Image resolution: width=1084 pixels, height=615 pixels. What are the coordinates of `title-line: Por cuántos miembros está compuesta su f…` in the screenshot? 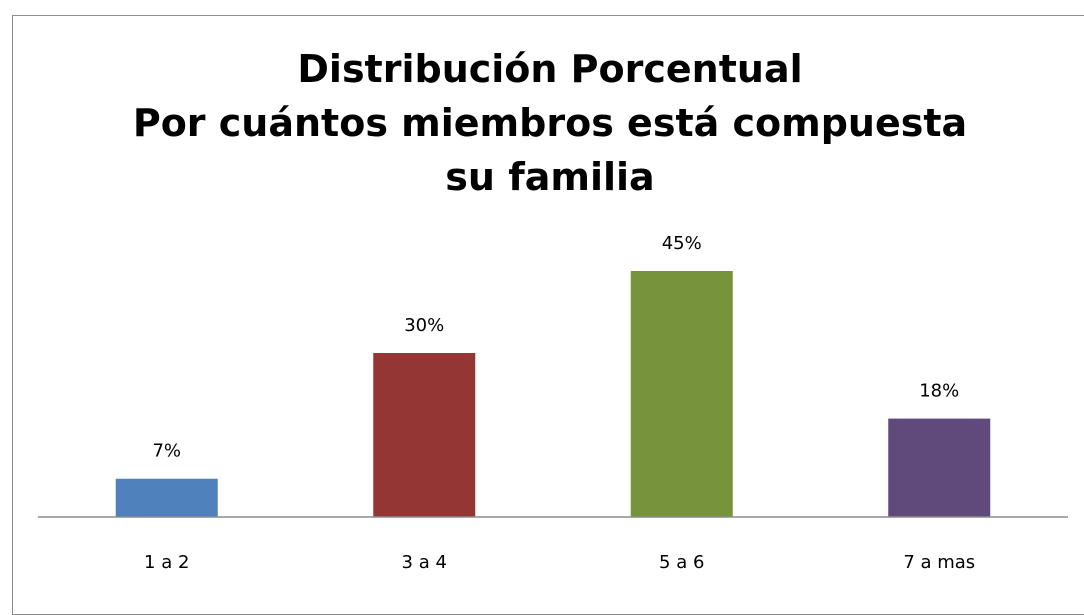 It's located at (550, 150).